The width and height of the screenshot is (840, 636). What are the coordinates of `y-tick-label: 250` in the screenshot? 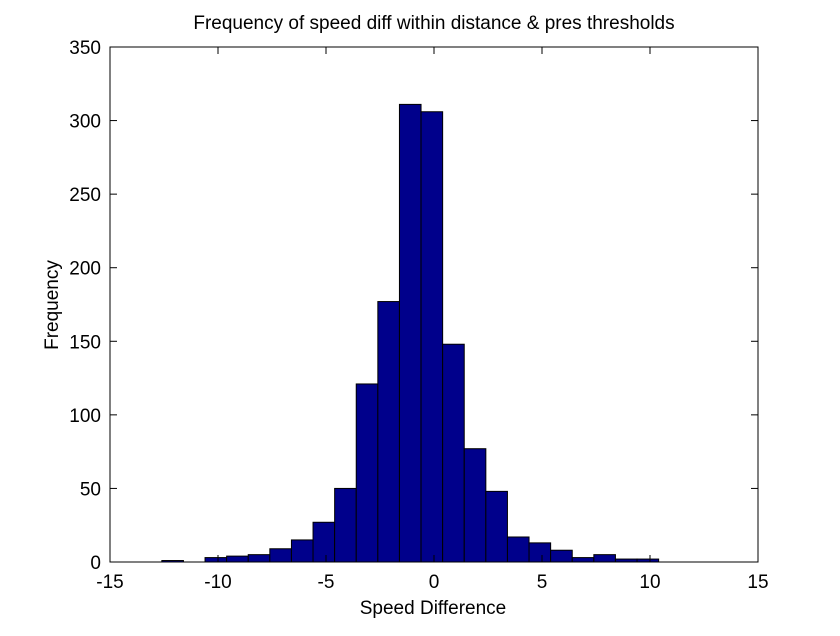 It's located at (85, 195).